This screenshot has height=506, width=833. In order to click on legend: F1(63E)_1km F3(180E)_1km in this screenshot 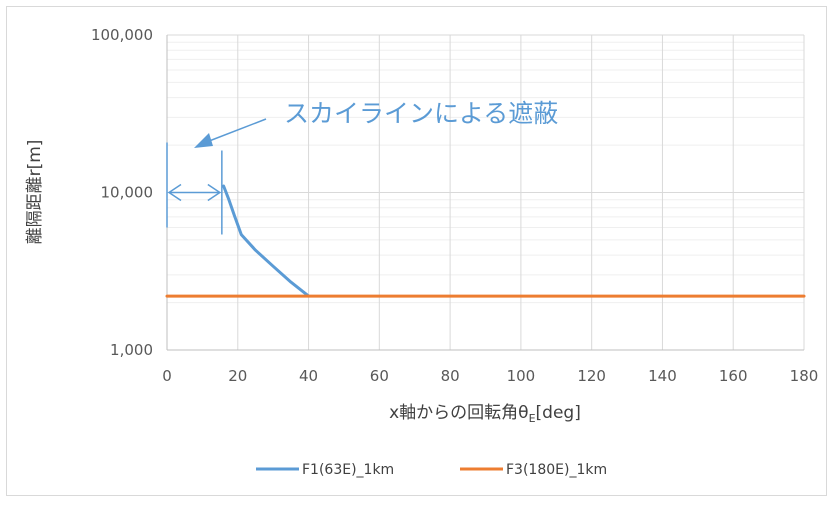, I will do `click(431, 470)`.